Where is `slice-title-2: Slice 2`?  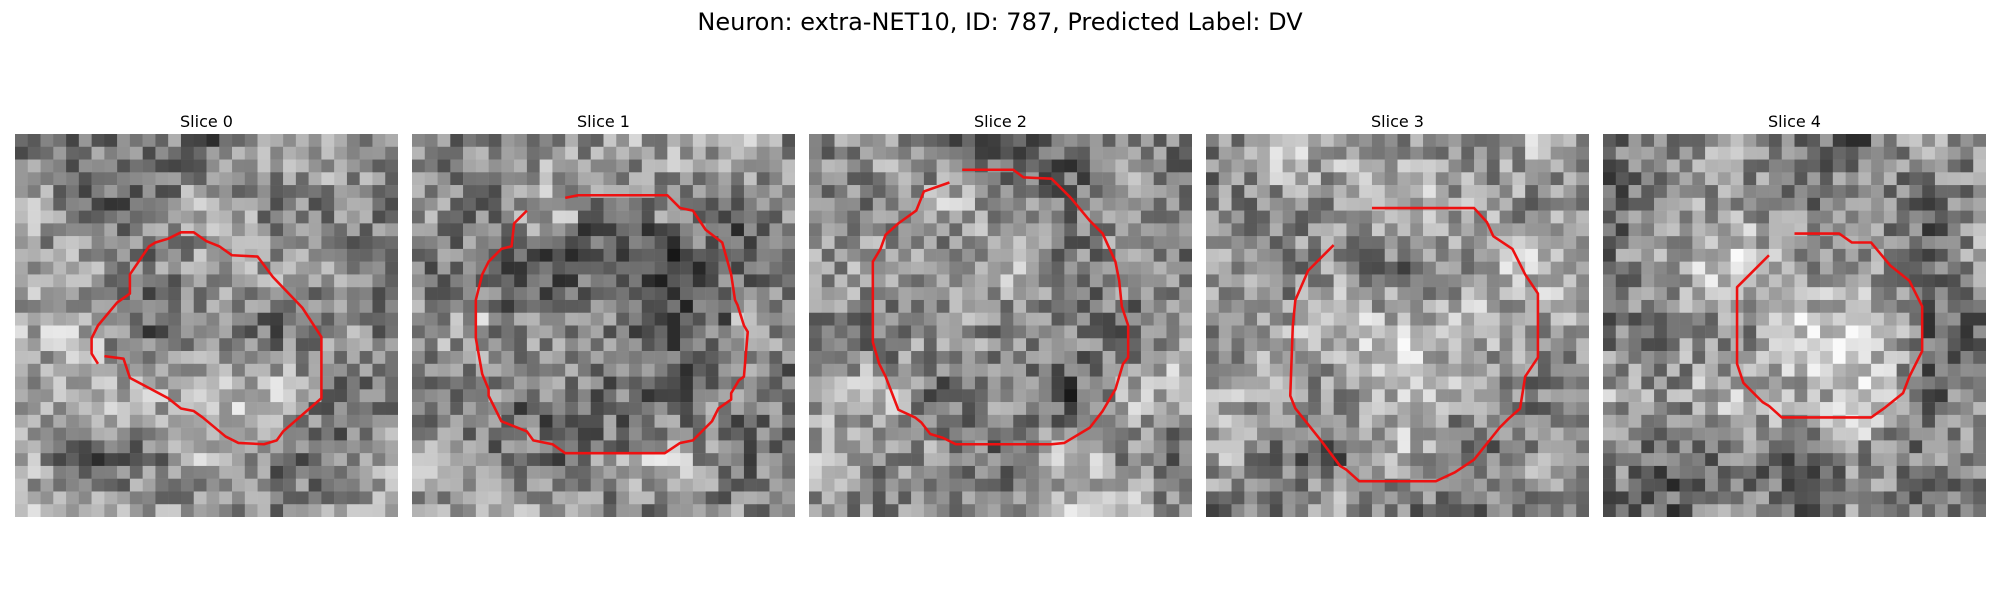 slice-title-2: Slice 2 is located at coordinates (1000, 121).